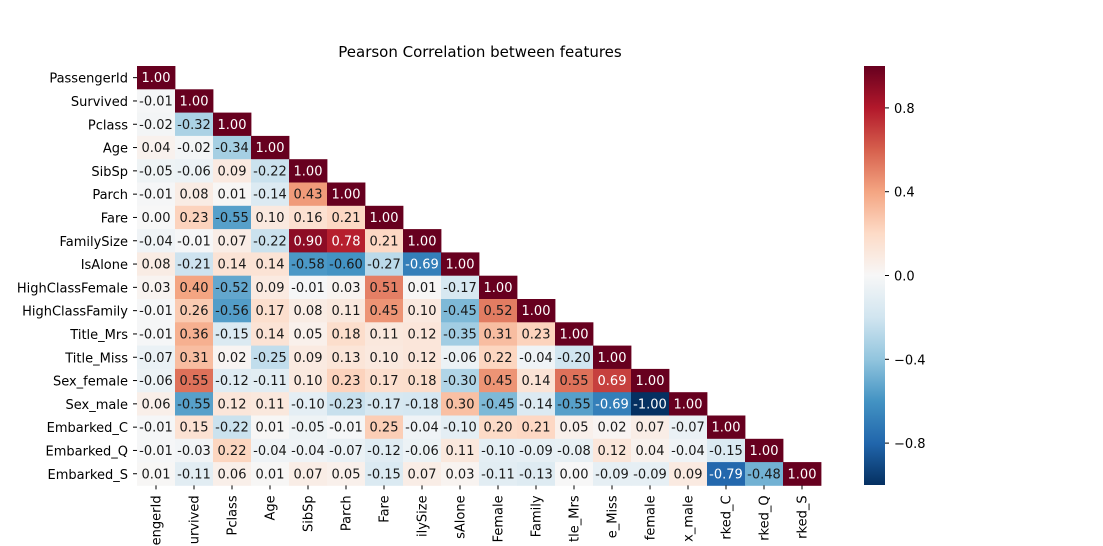 This screenshot has height=546, width=1103. Describe the element at coordinates (498, 474) in the screenshot. I see `cell-value-label: -0.11` at that location.